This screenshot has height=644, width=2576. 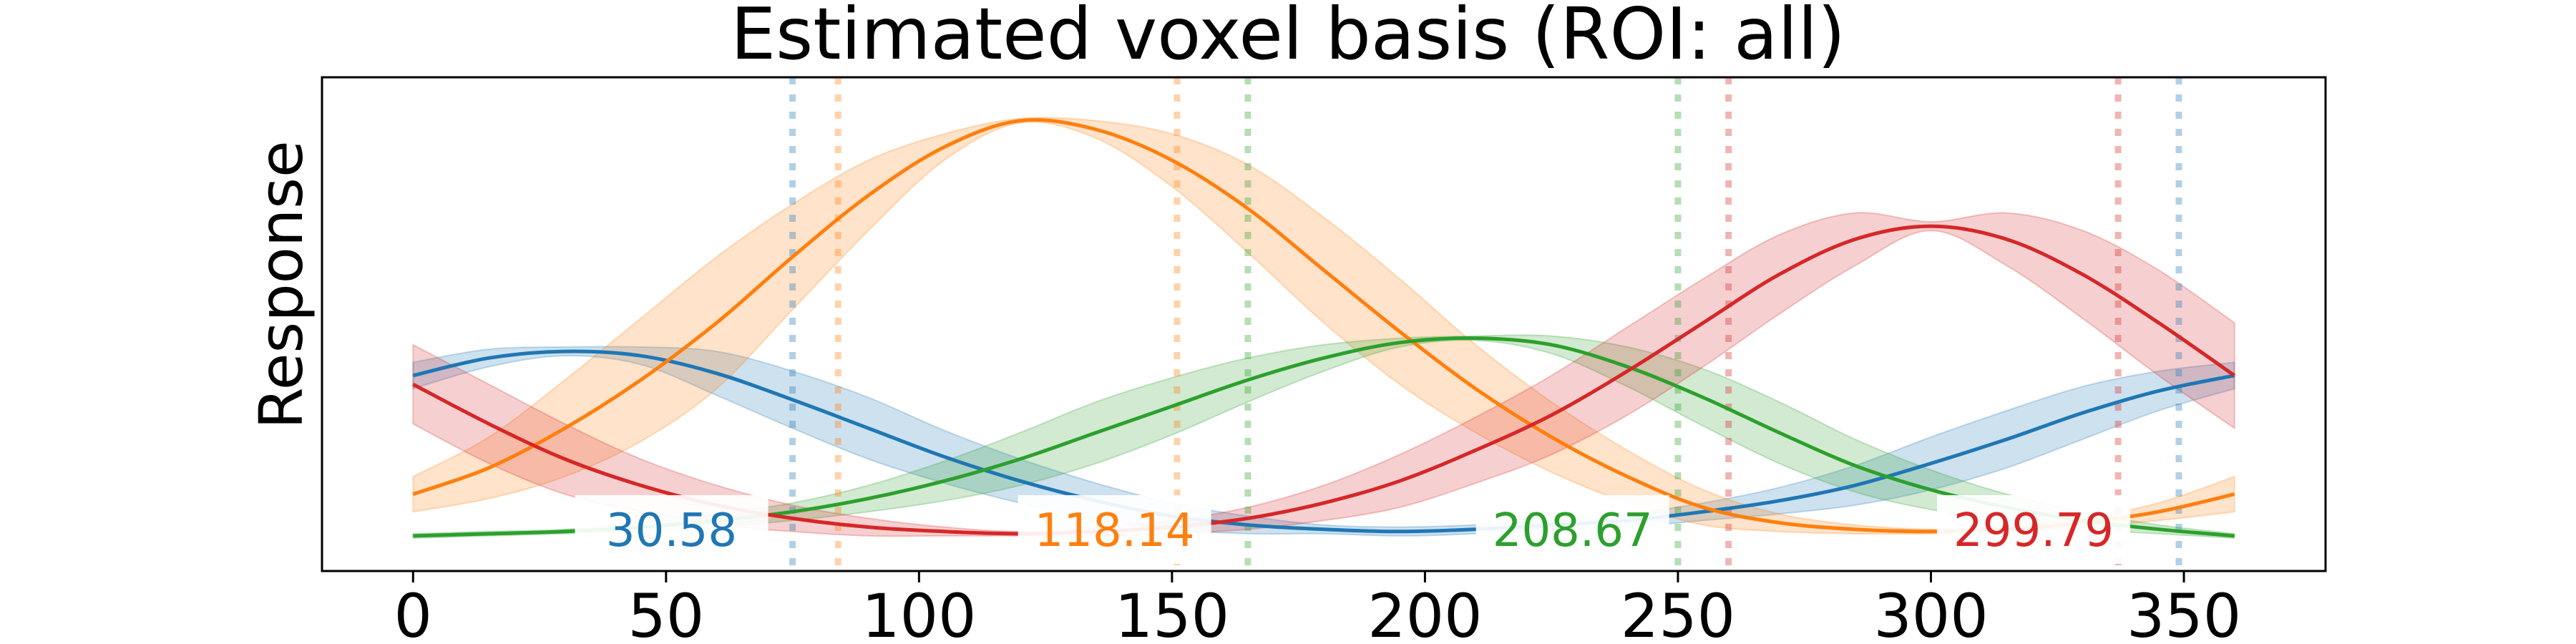 I want to click on x-axis: 0 50 100 150 200 250 300 350, so click(x=1317, y=607).